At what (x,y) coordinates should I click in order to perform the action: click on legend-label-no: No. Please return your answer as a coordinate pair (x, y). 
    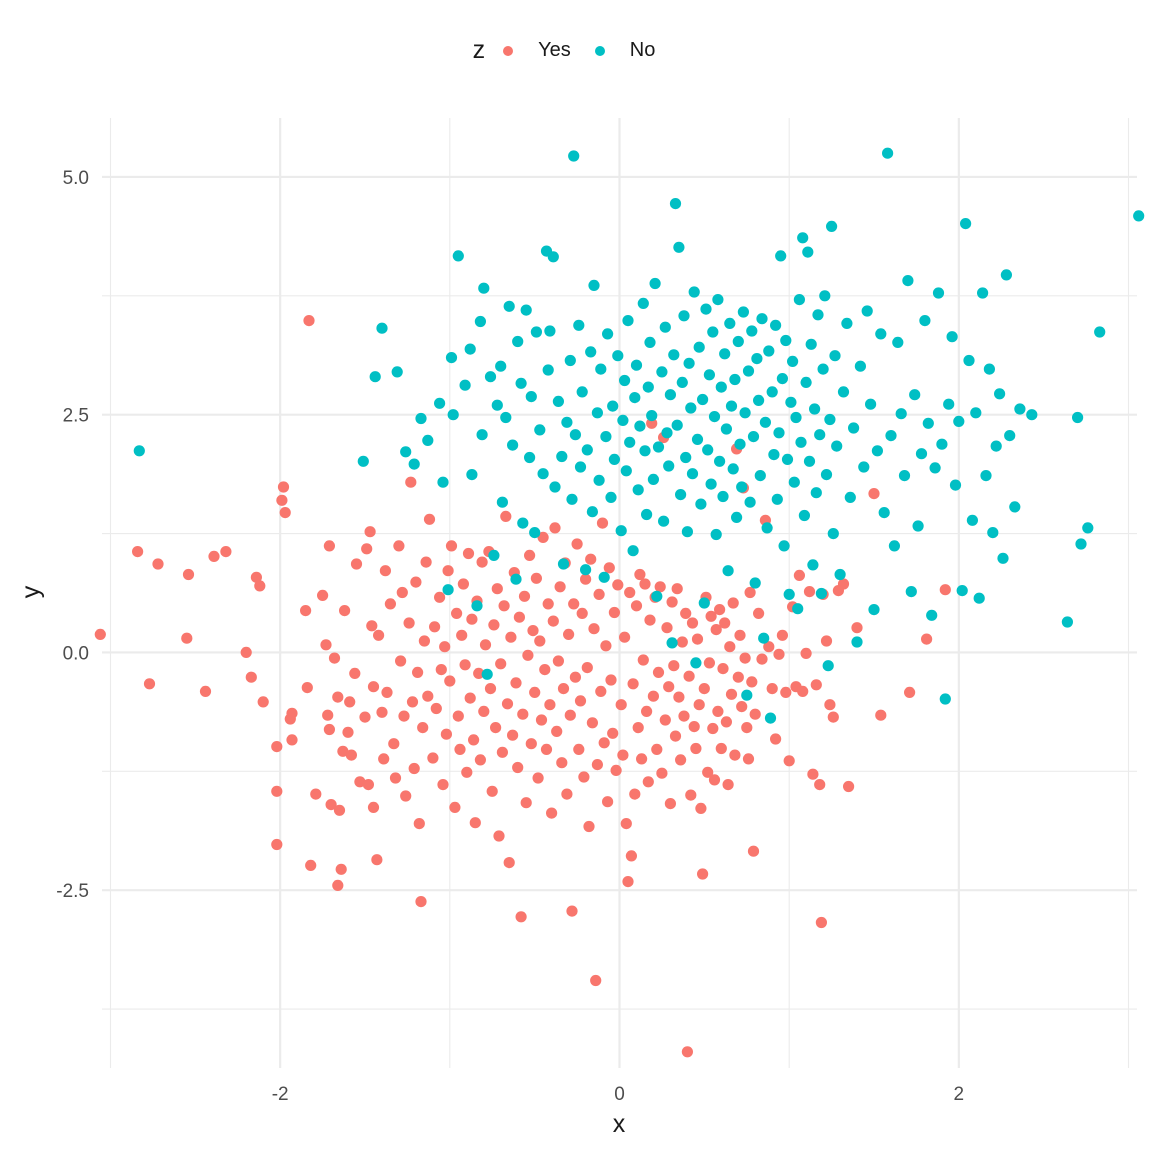
    Looking at the image, I should click on (642, 50).